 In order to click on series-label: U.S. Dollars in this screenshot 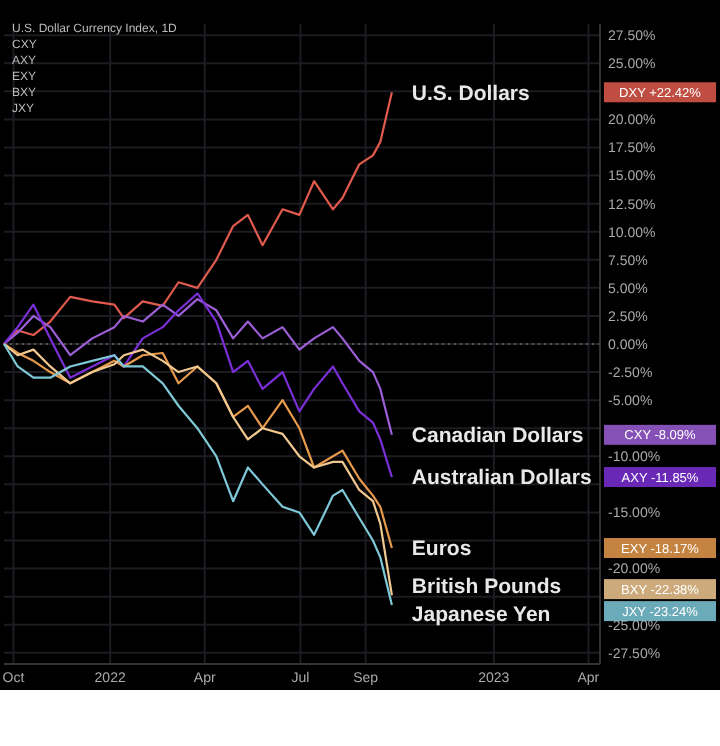, I will do `click(471, 93)`.